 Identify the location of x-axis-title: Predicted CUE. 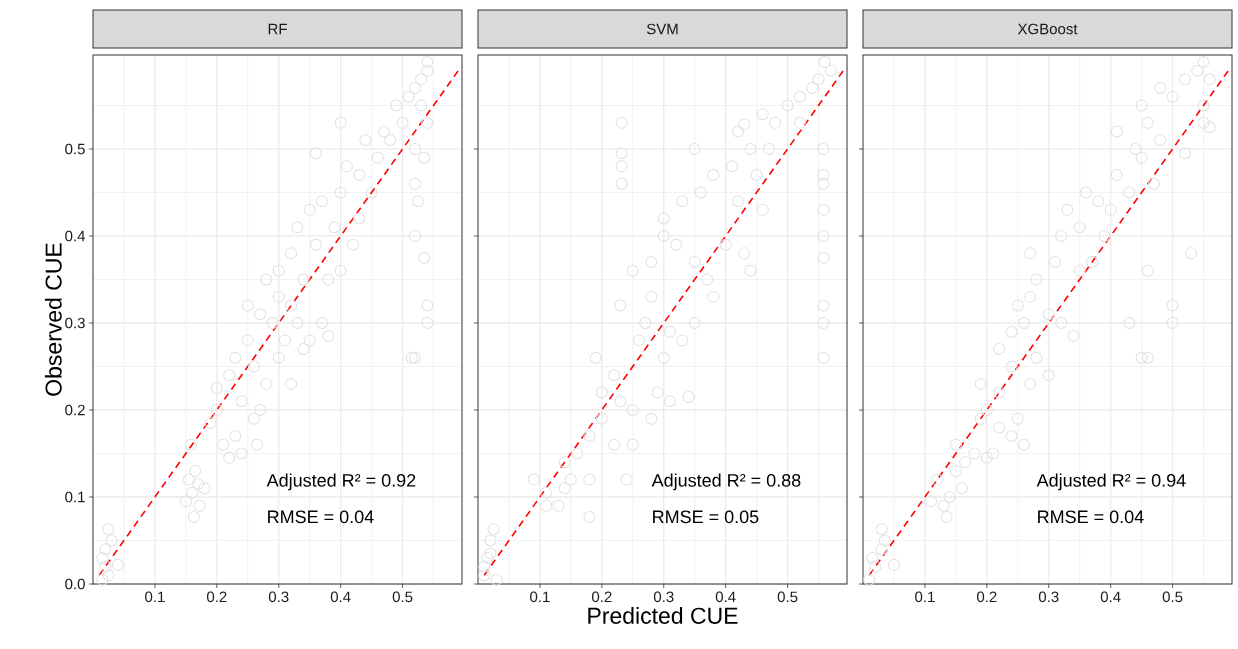
(663, 615).